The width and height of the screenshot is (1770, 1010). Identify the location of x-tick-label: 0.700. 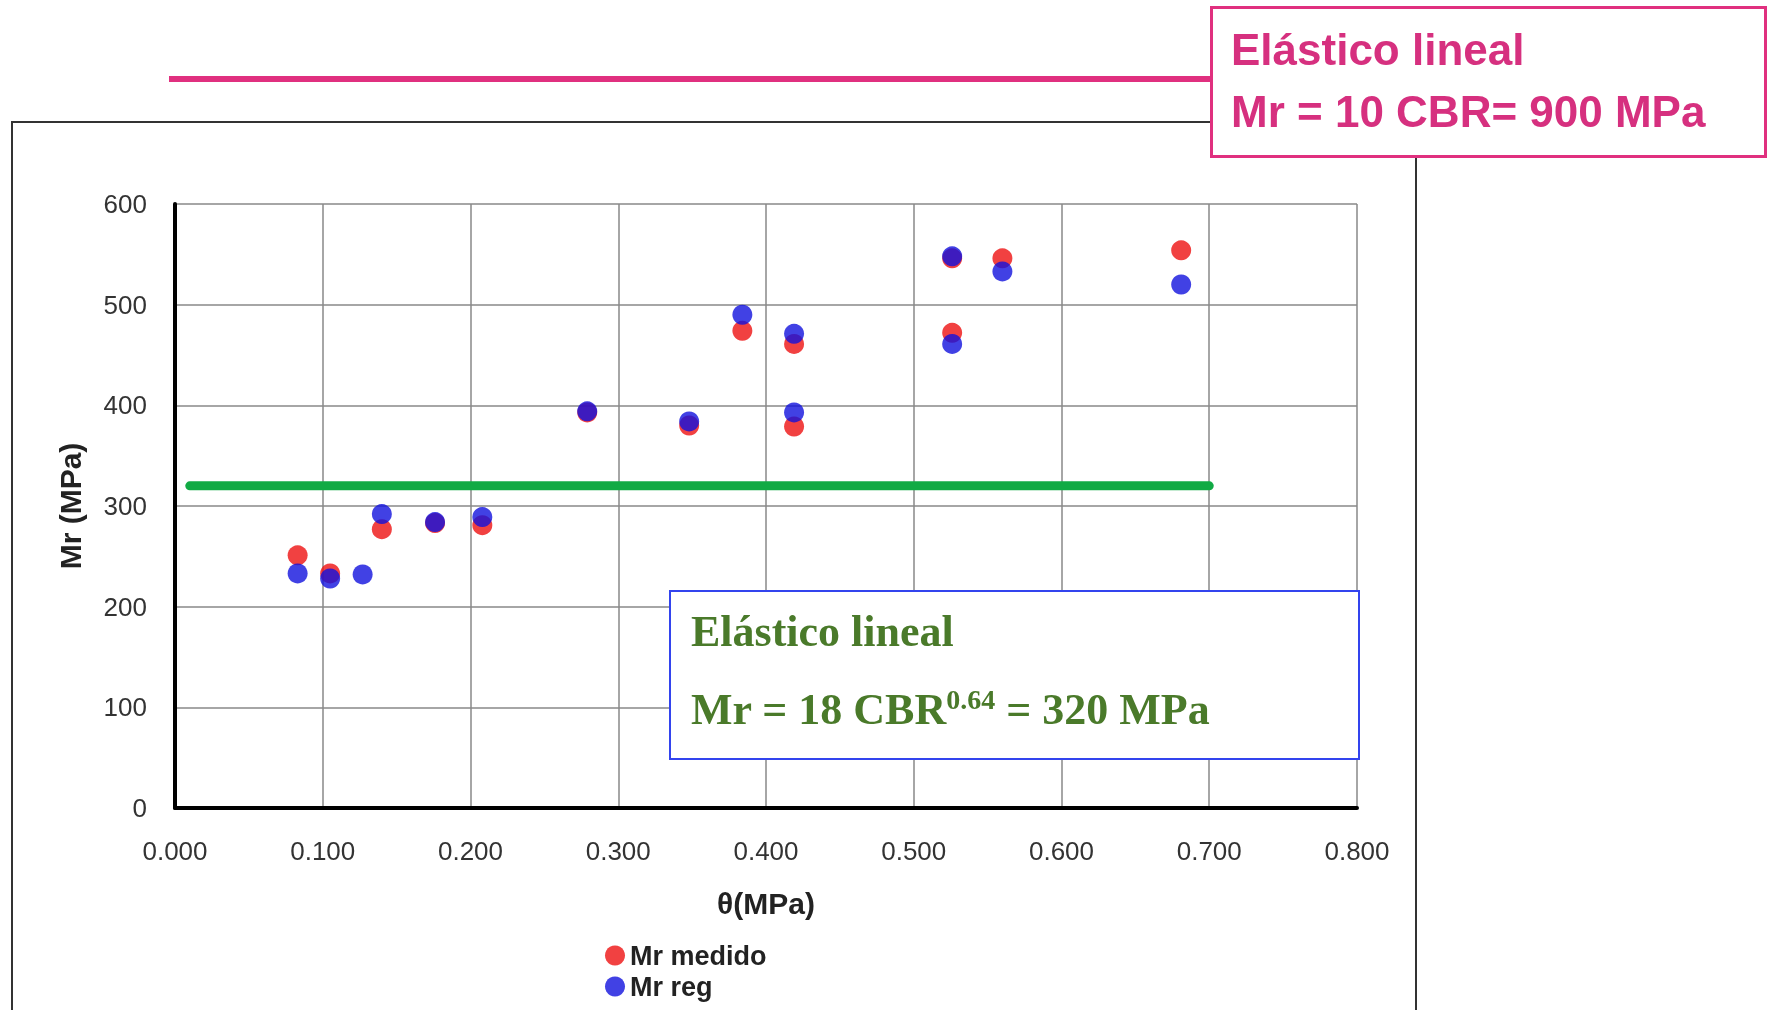
(1209, 851).